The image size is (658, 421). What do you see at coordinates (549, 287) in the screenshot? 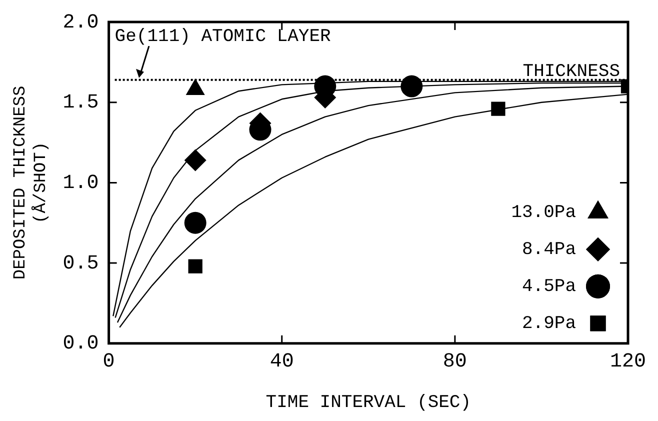
I see `legend-label: 4.5Pa` at bounding box center [549, 287].